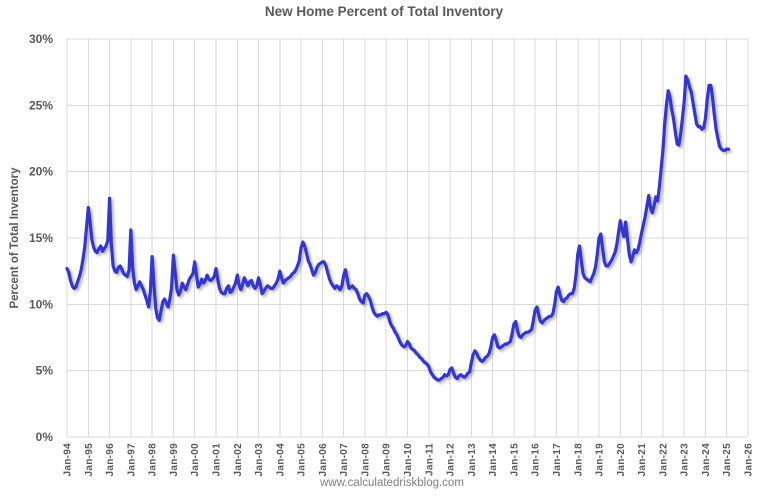 This screenshot has width=768, height=497. Describe the element at coordinates (429, 459) in the screenshot. I see `x-tick-label: Jan-11` at that location.